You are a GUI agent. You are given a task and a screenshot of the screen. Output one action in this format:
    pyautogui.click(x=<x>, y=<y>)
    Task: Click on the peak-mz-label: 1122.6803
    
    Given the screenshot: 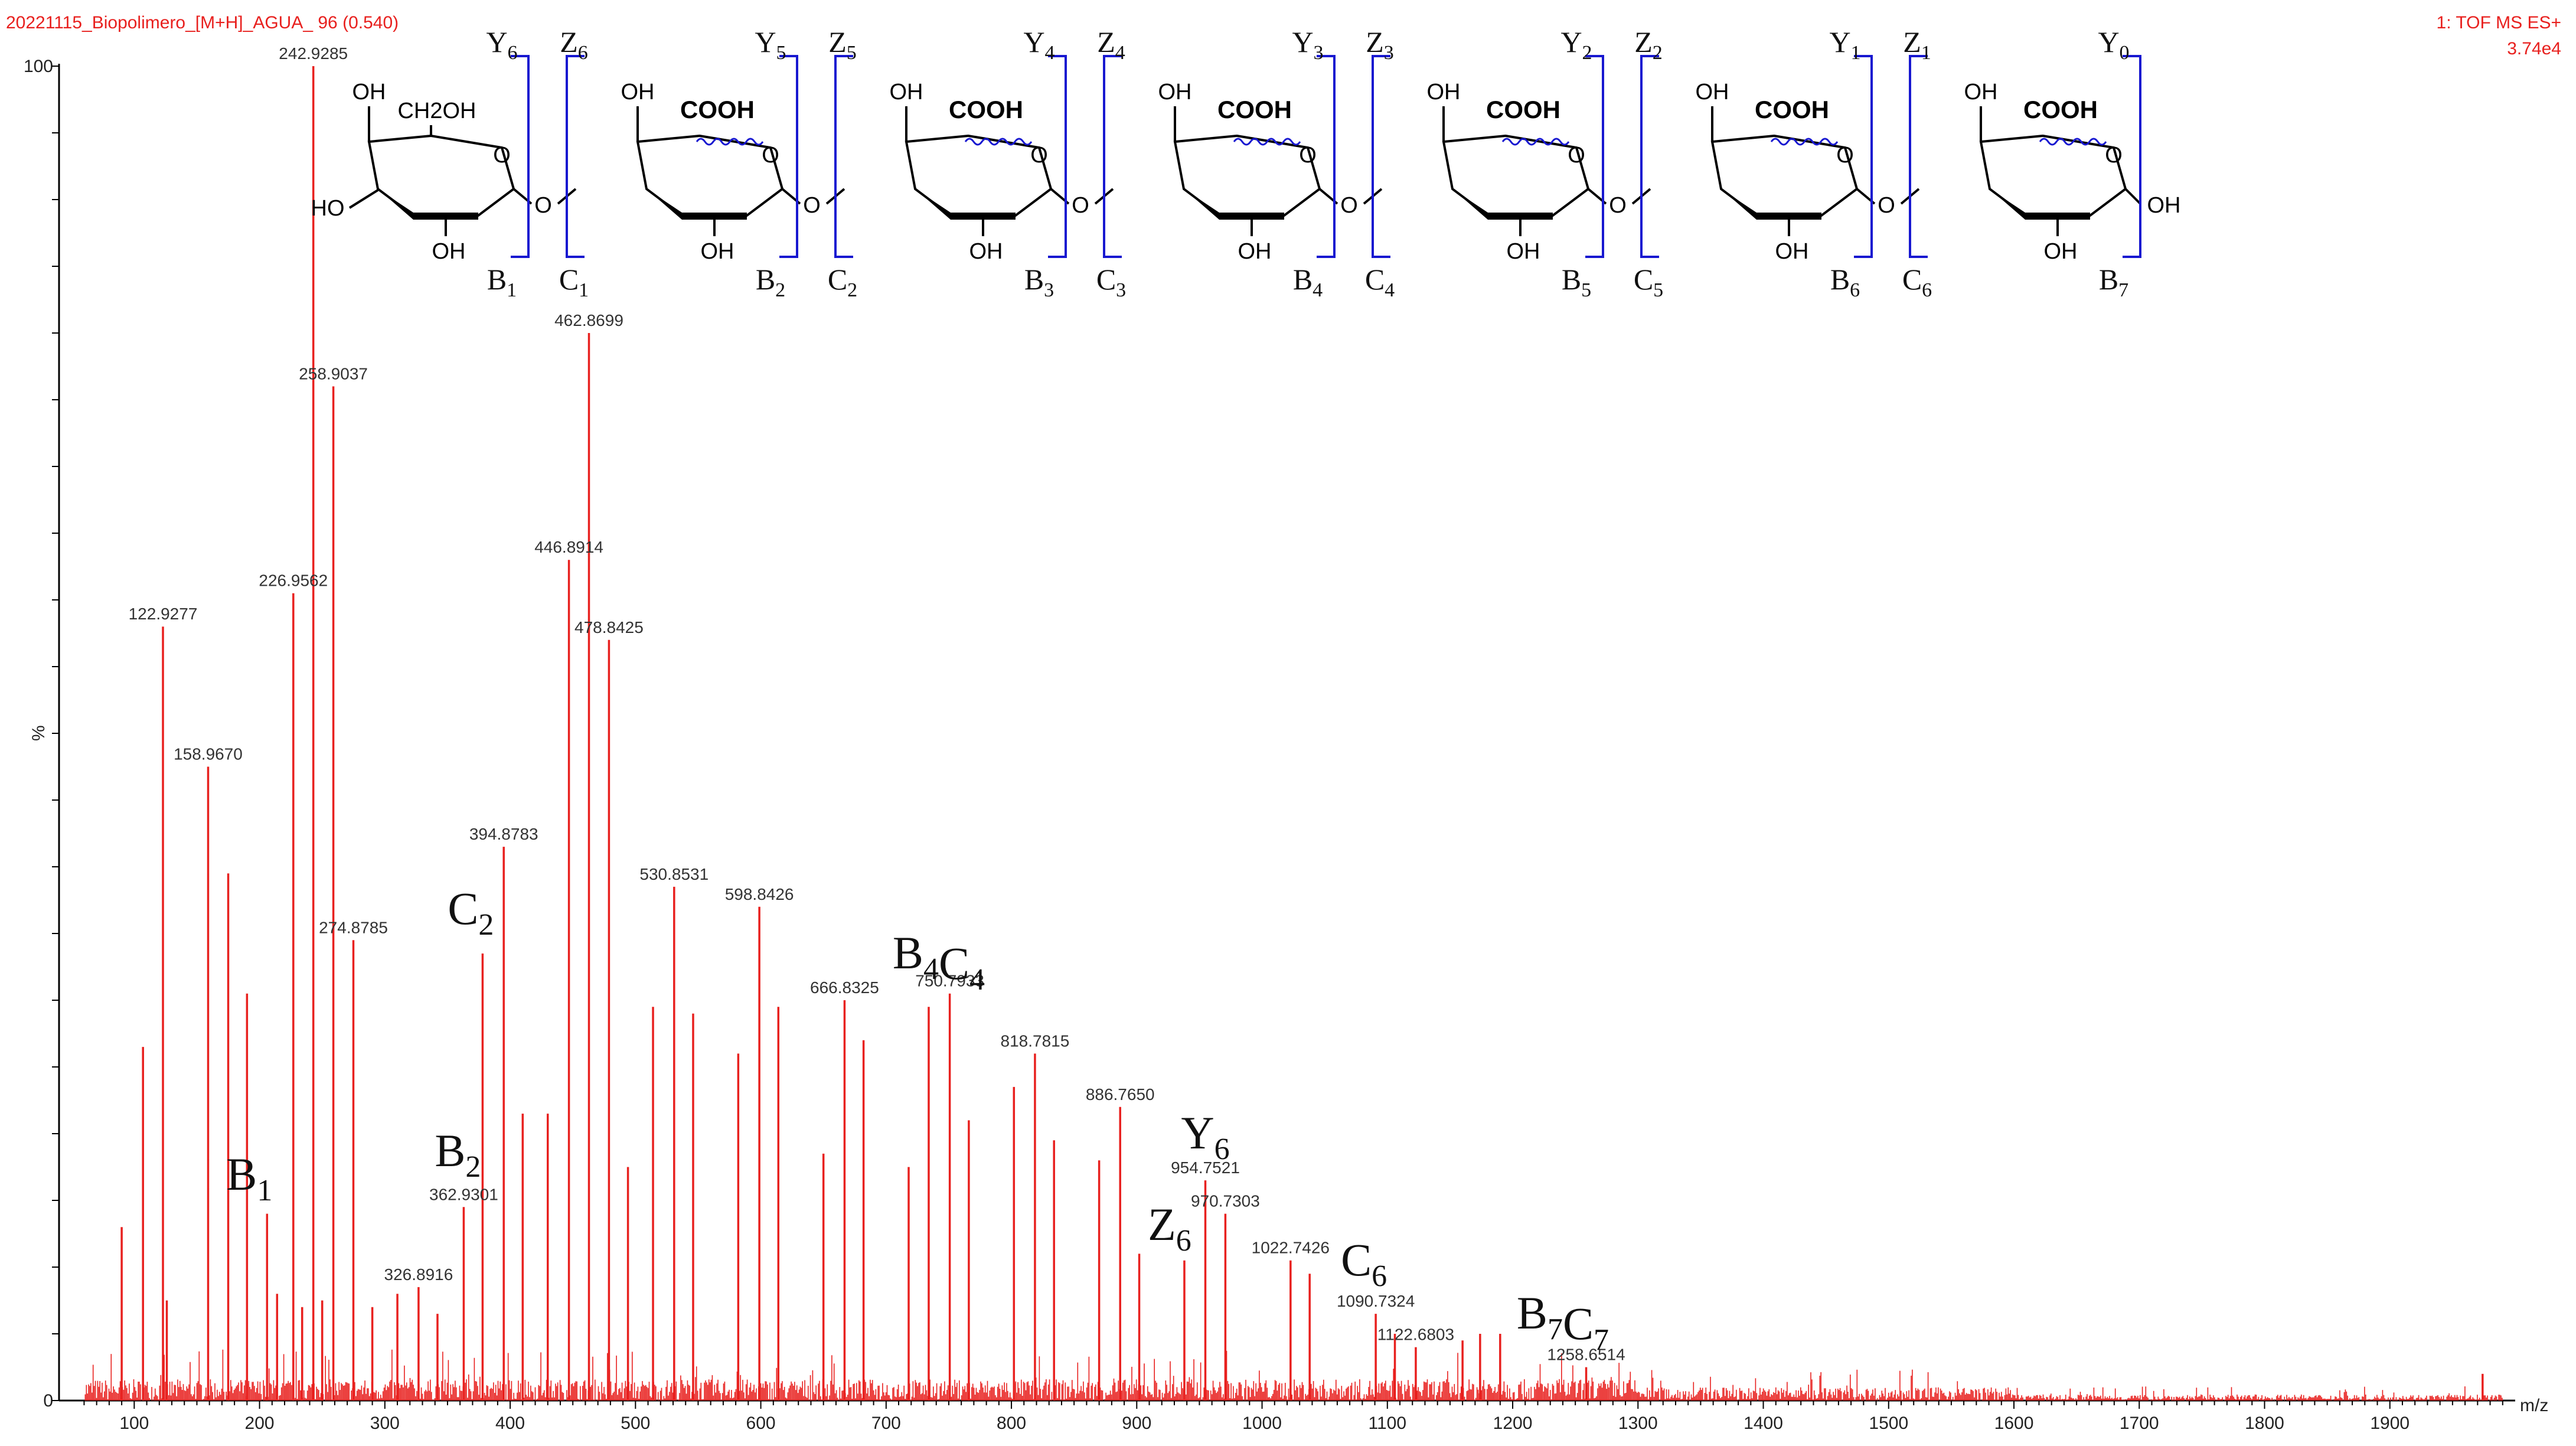 What is the action you would take?
    pyautogui.click(x=1415, y=1335)
    